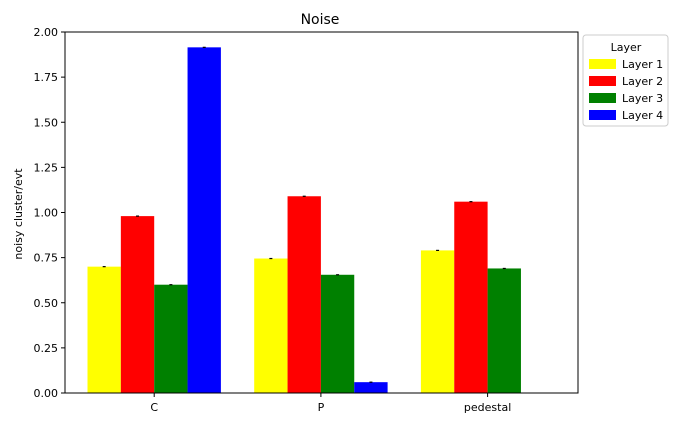 Image resolution: width=683 pixels, height=427 pixels. I want to click on y-tick-label: 1.25, so click(46, 167).